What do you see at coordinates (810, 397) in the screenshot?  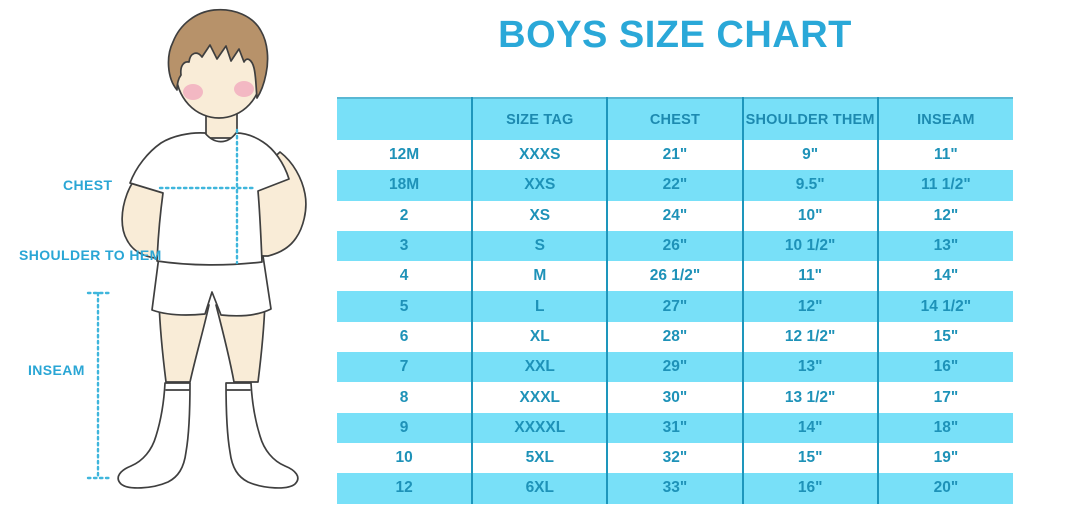 I see `table-cell: 13 1/2"` at bounding box center [810, 397].